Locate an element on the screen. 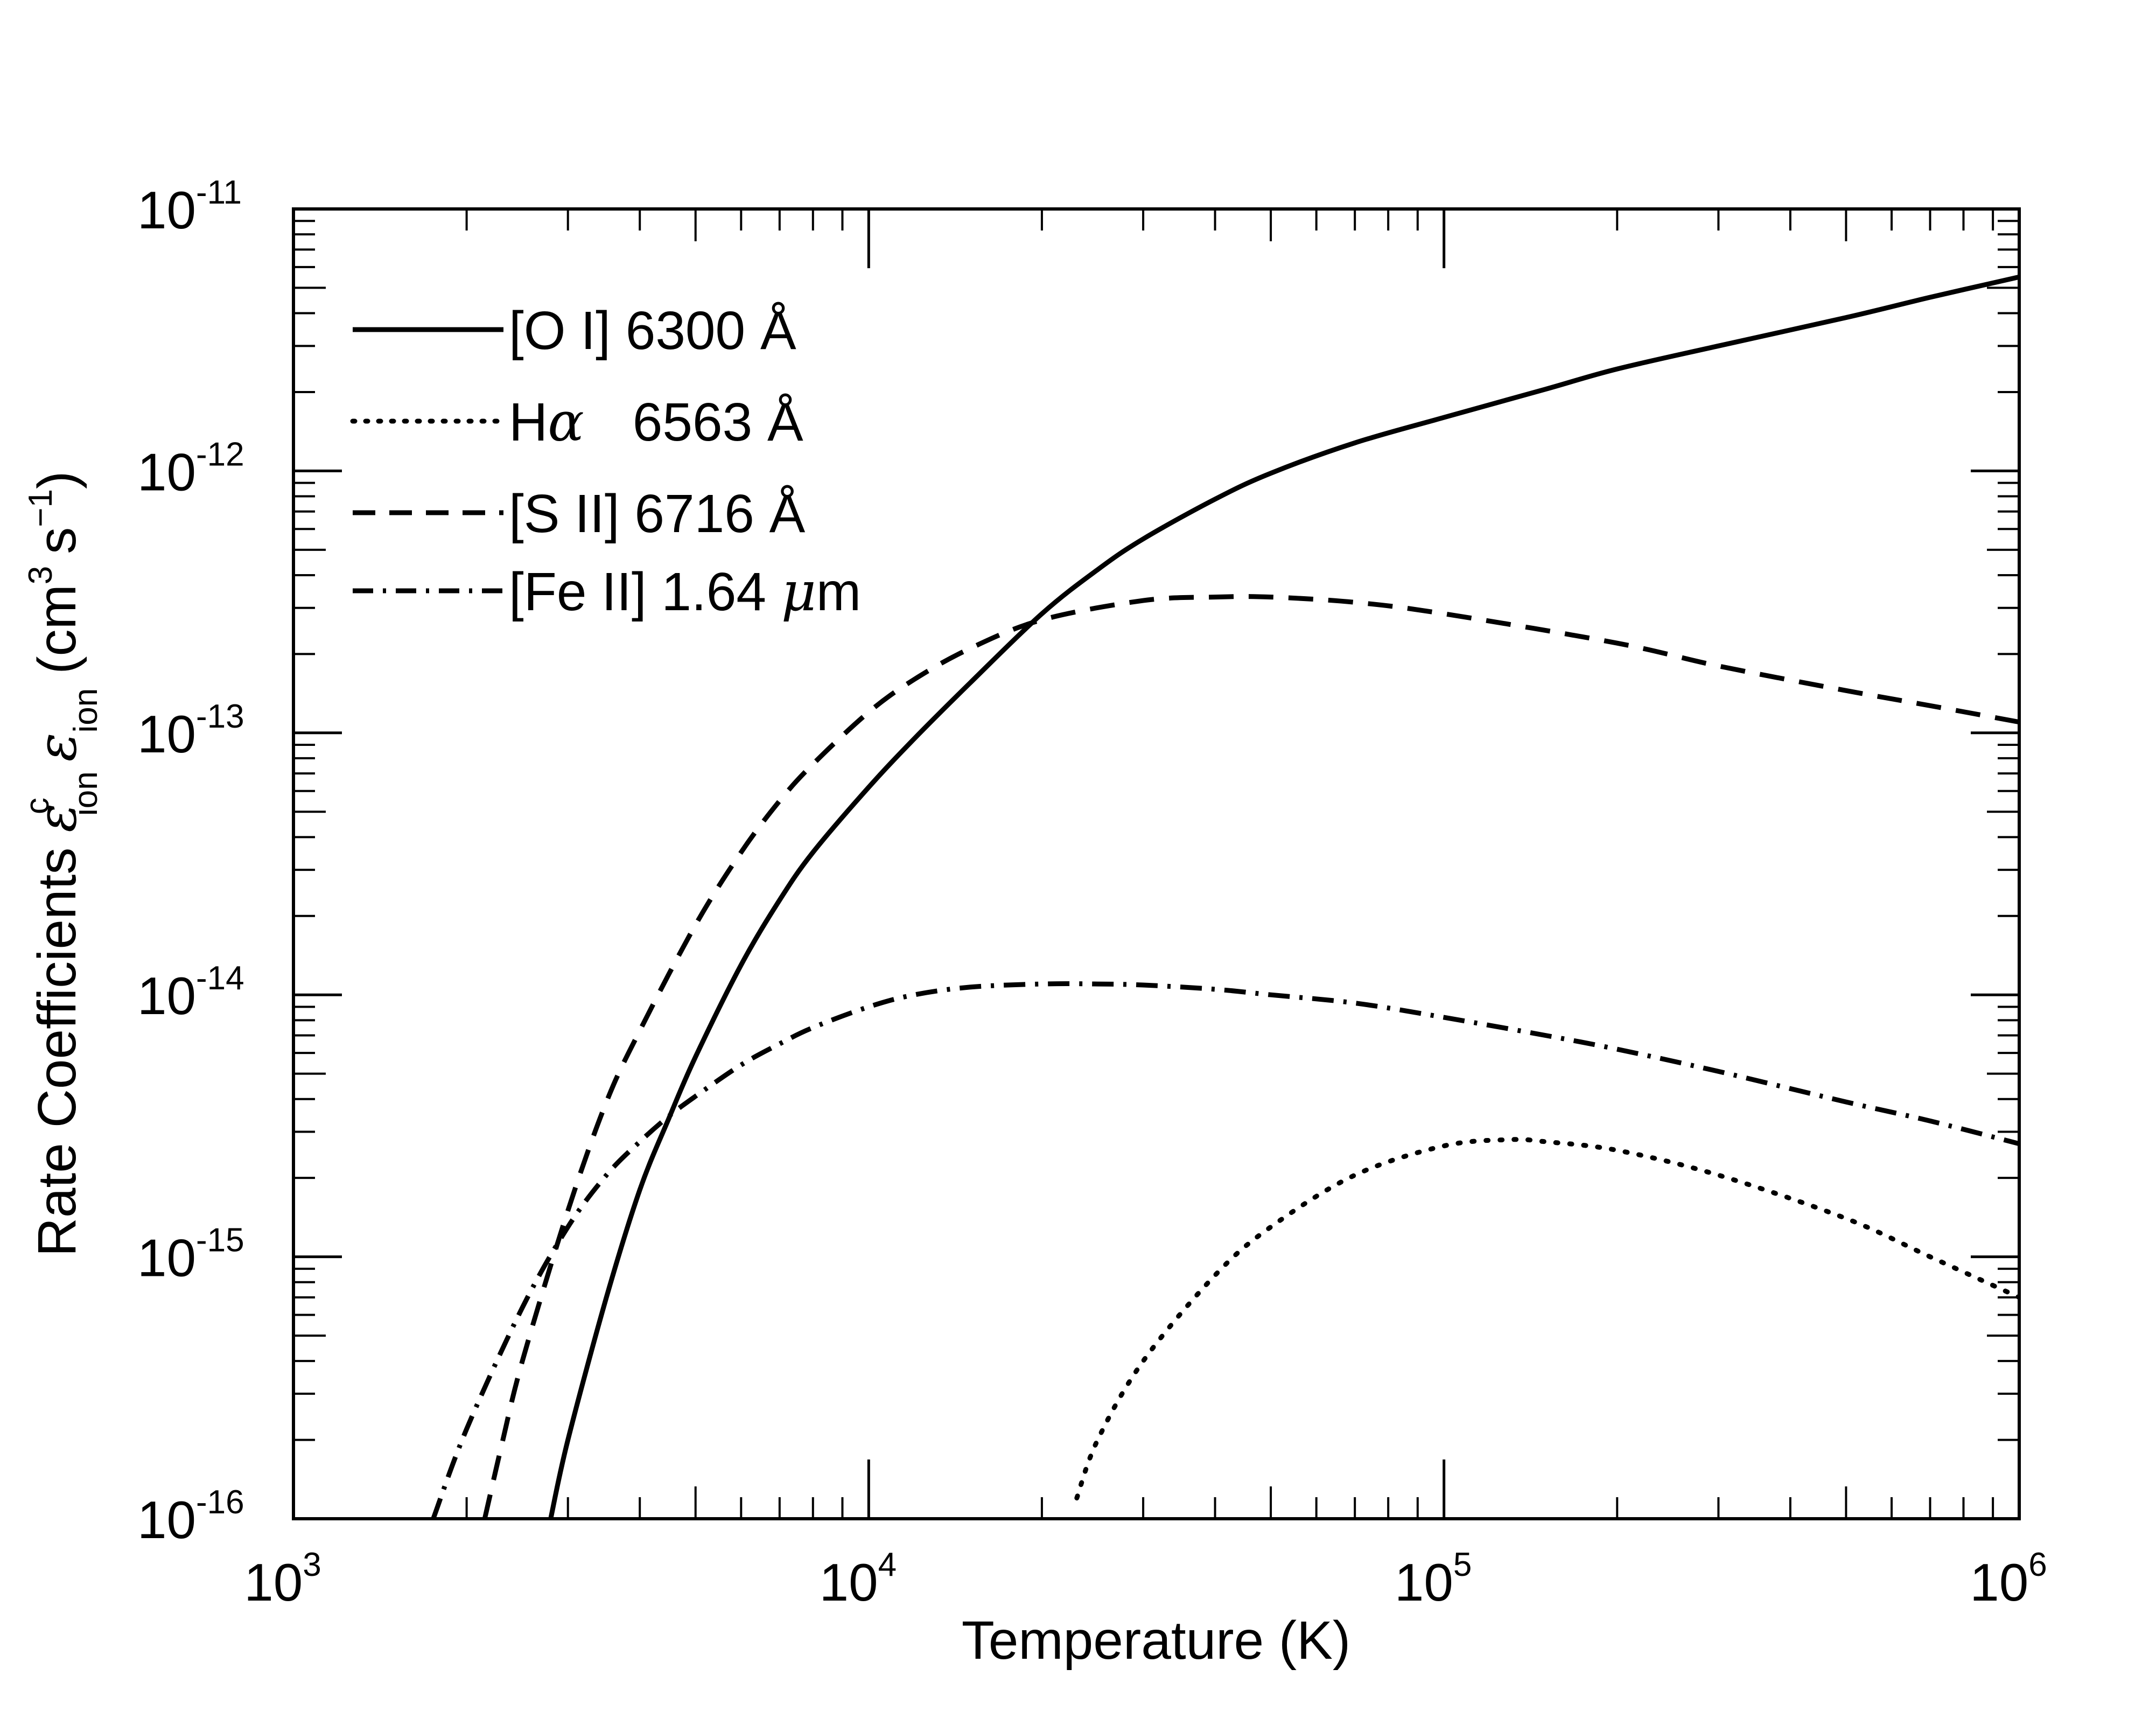 This screenshot has width=2156, height=1725. y-tick-label-exp: -15 is located at coordinates (220, 1240).